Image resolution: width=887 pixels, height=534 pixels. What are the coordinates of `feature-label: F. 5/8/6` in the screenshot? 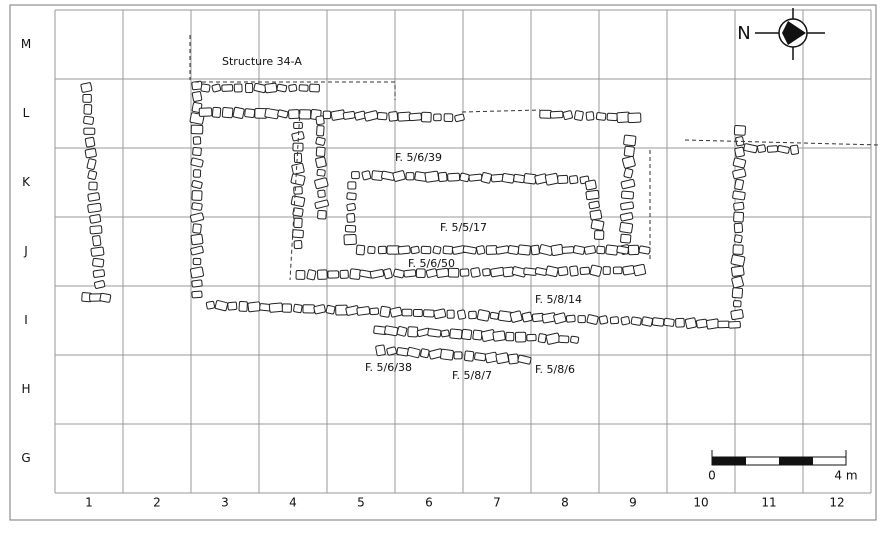 It's located at (555, 369).